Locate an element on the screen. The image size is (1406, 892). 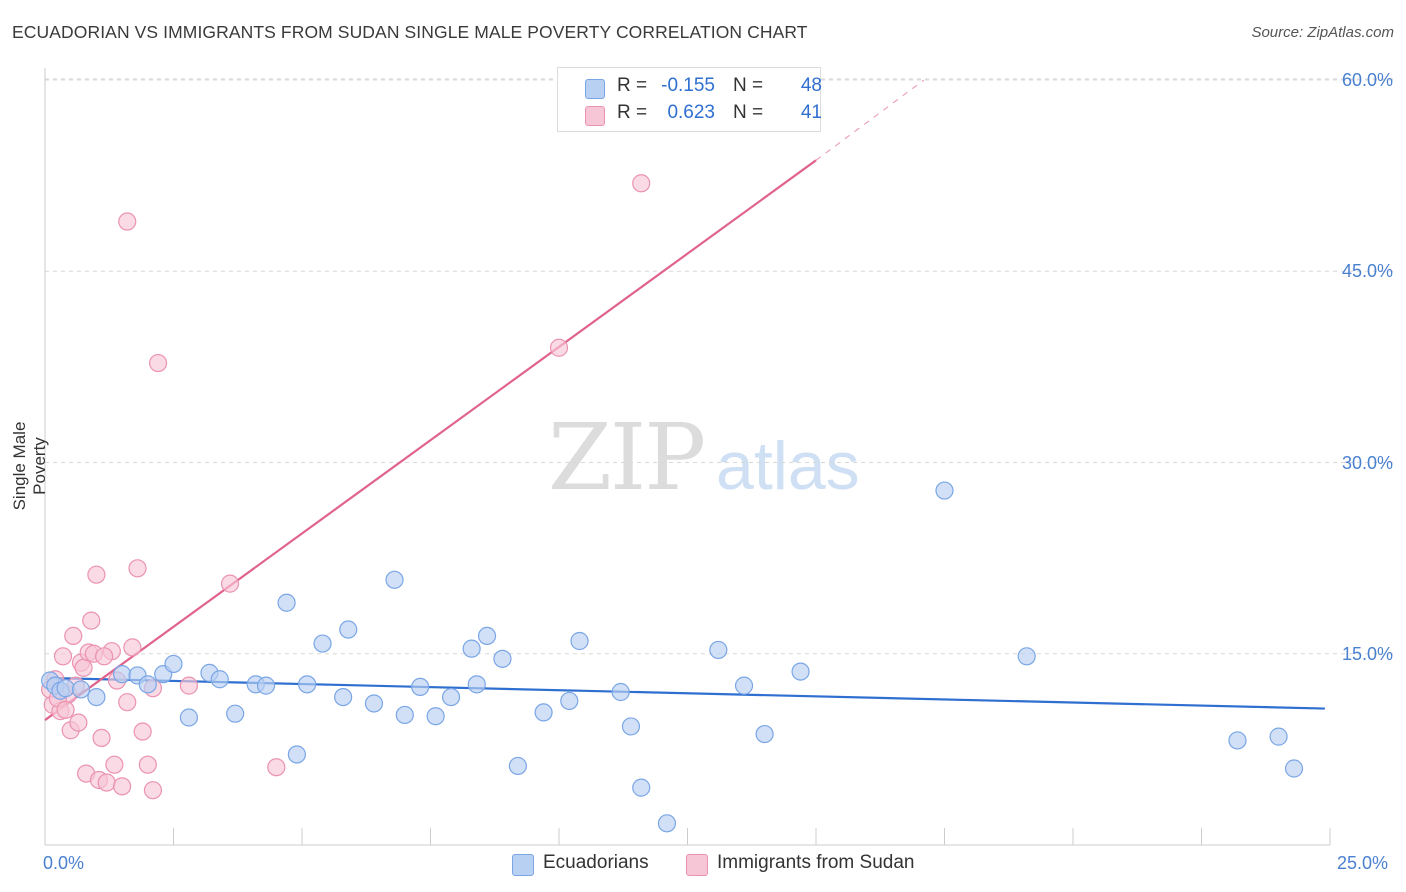
legend-label: Immigrants from Sudan is located at coordinates (816, 862).